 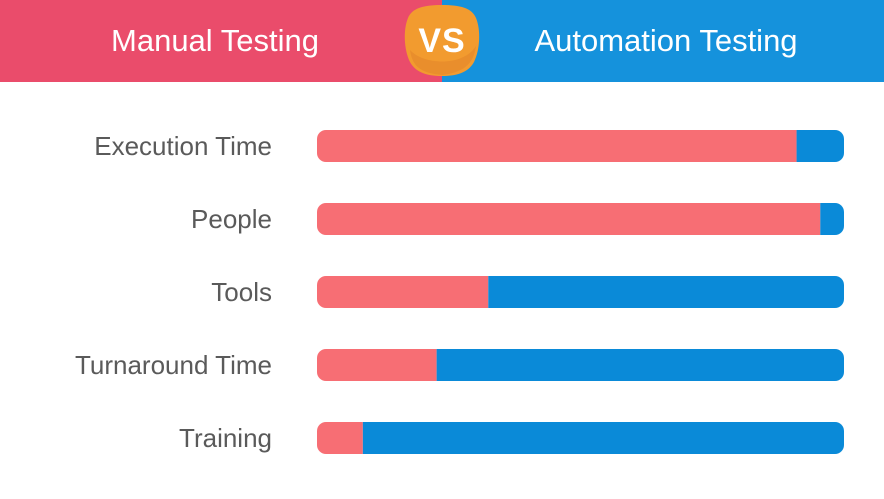 What do you see at coordinates (241, 292) in the screenshot?
I see `category-label: Tools` at bounding box center [241, 292].